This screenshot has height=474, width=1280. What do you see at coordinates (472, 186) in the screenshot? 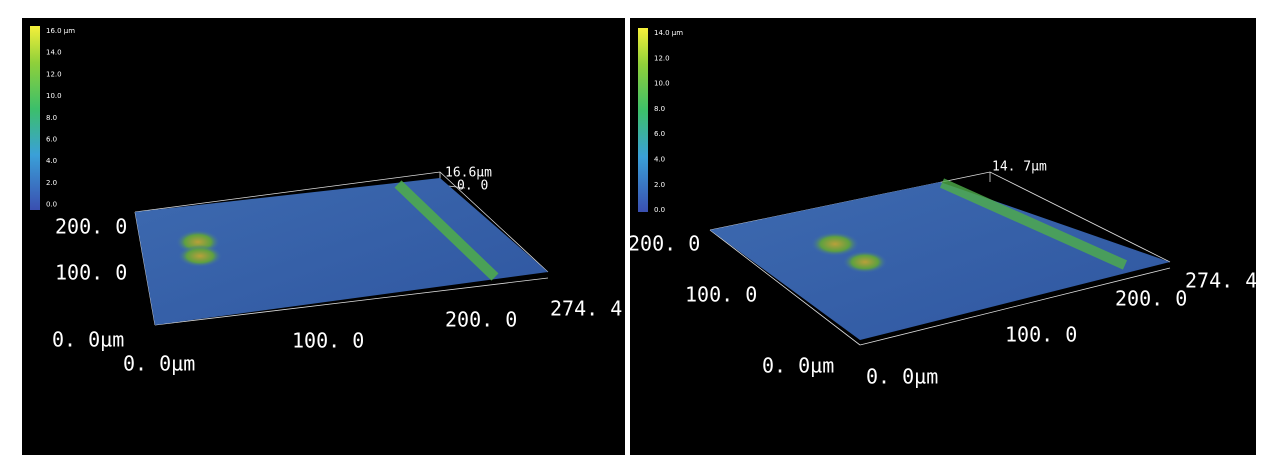
I see `axis-label: 0. 0` at bounding box center [472, 186].